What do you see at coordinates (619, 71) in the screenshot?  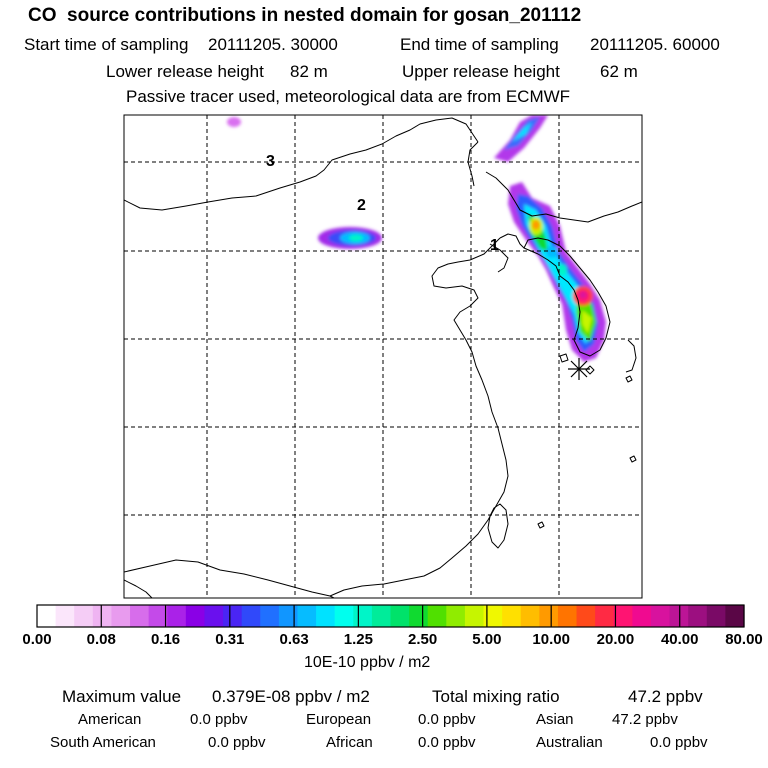 I see `upper-release-value: 62 m` at bounding box center [619, 71].